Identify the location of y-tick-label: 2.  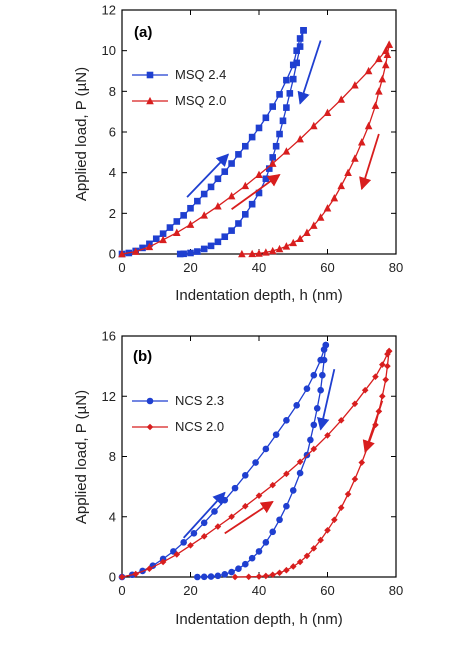
(112, 213).